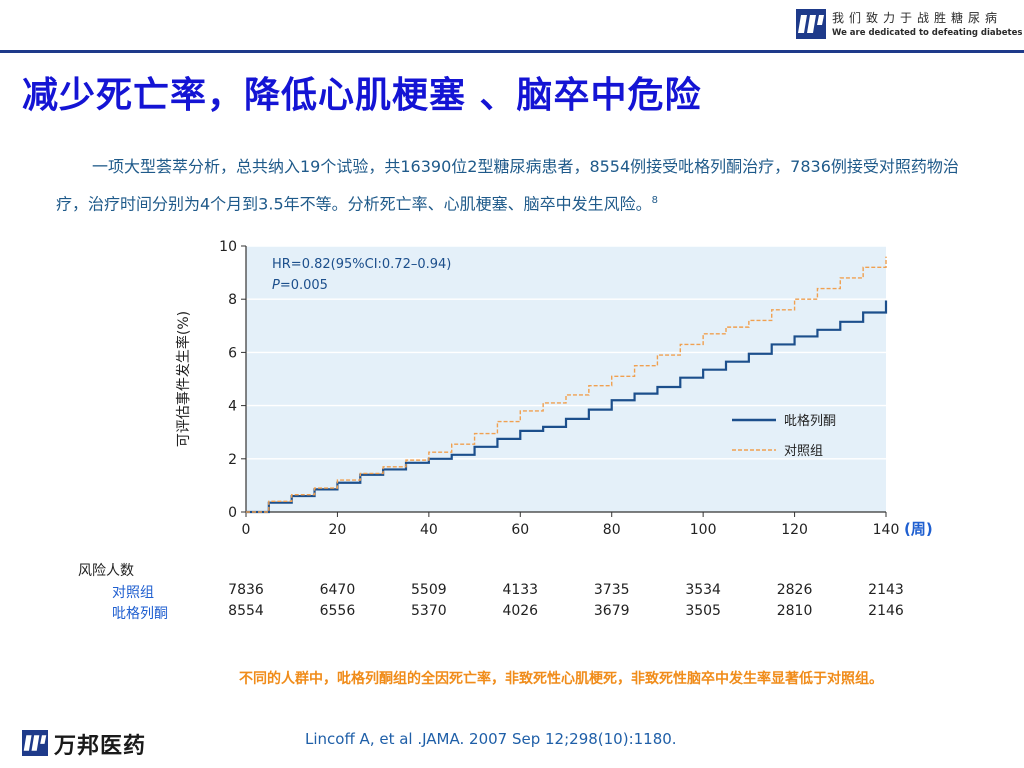  I want to click on risk-cell: 6470, so click(337, 590).